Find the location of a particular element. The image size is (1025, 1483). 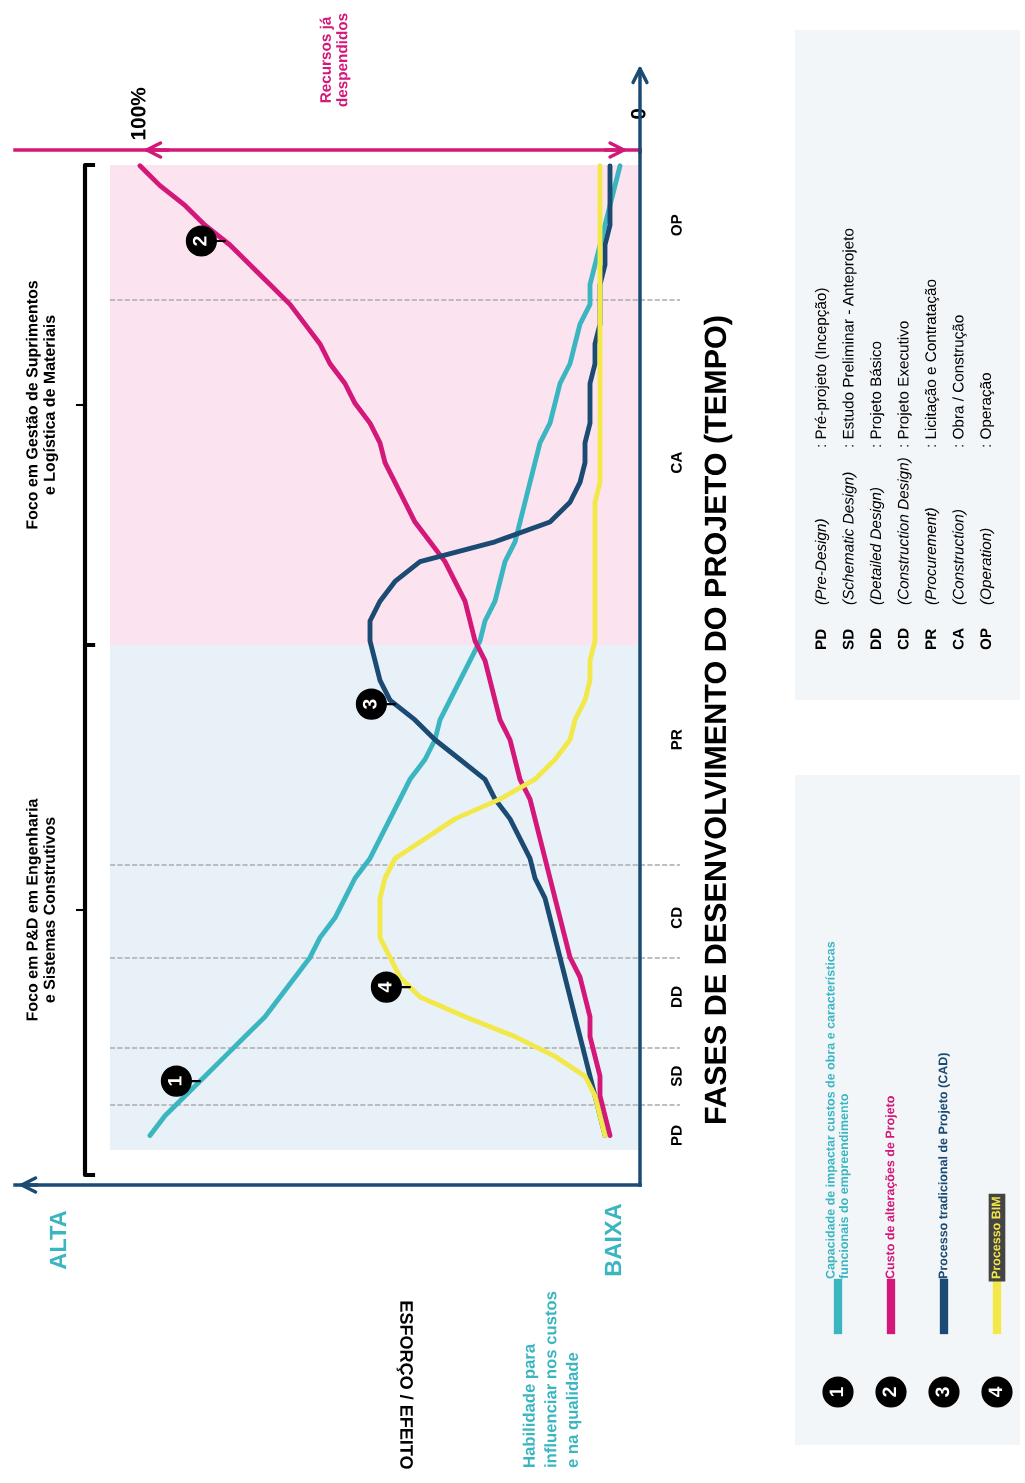

annotation: 3 is located at coordinates (369, 704).